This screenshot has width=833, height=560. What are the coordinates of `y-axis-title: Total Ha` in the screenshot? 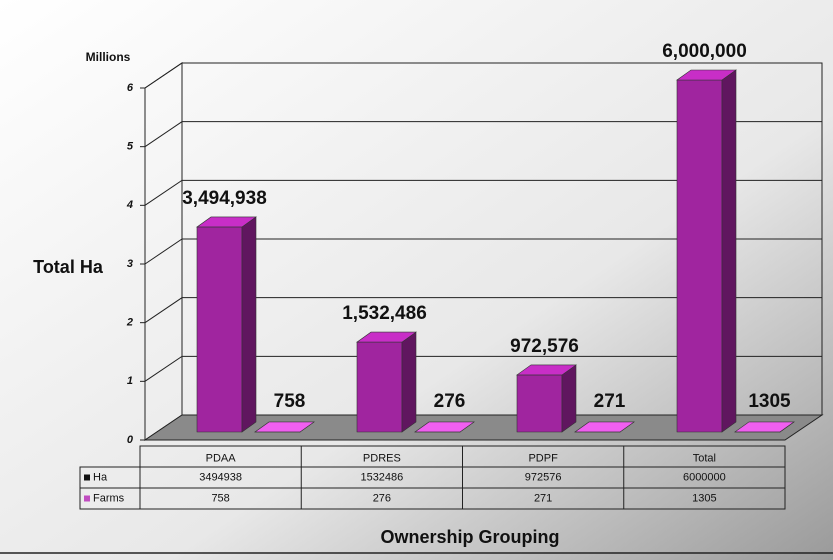 It's located at (68, 267).